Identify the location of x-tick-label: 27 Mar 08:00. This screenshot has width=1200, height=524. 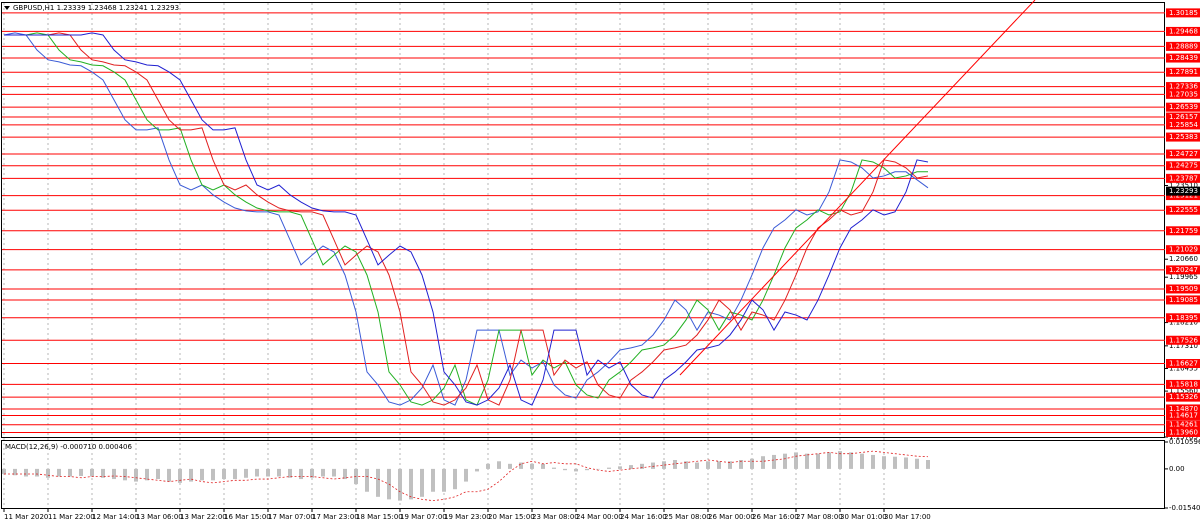
(819, 517).